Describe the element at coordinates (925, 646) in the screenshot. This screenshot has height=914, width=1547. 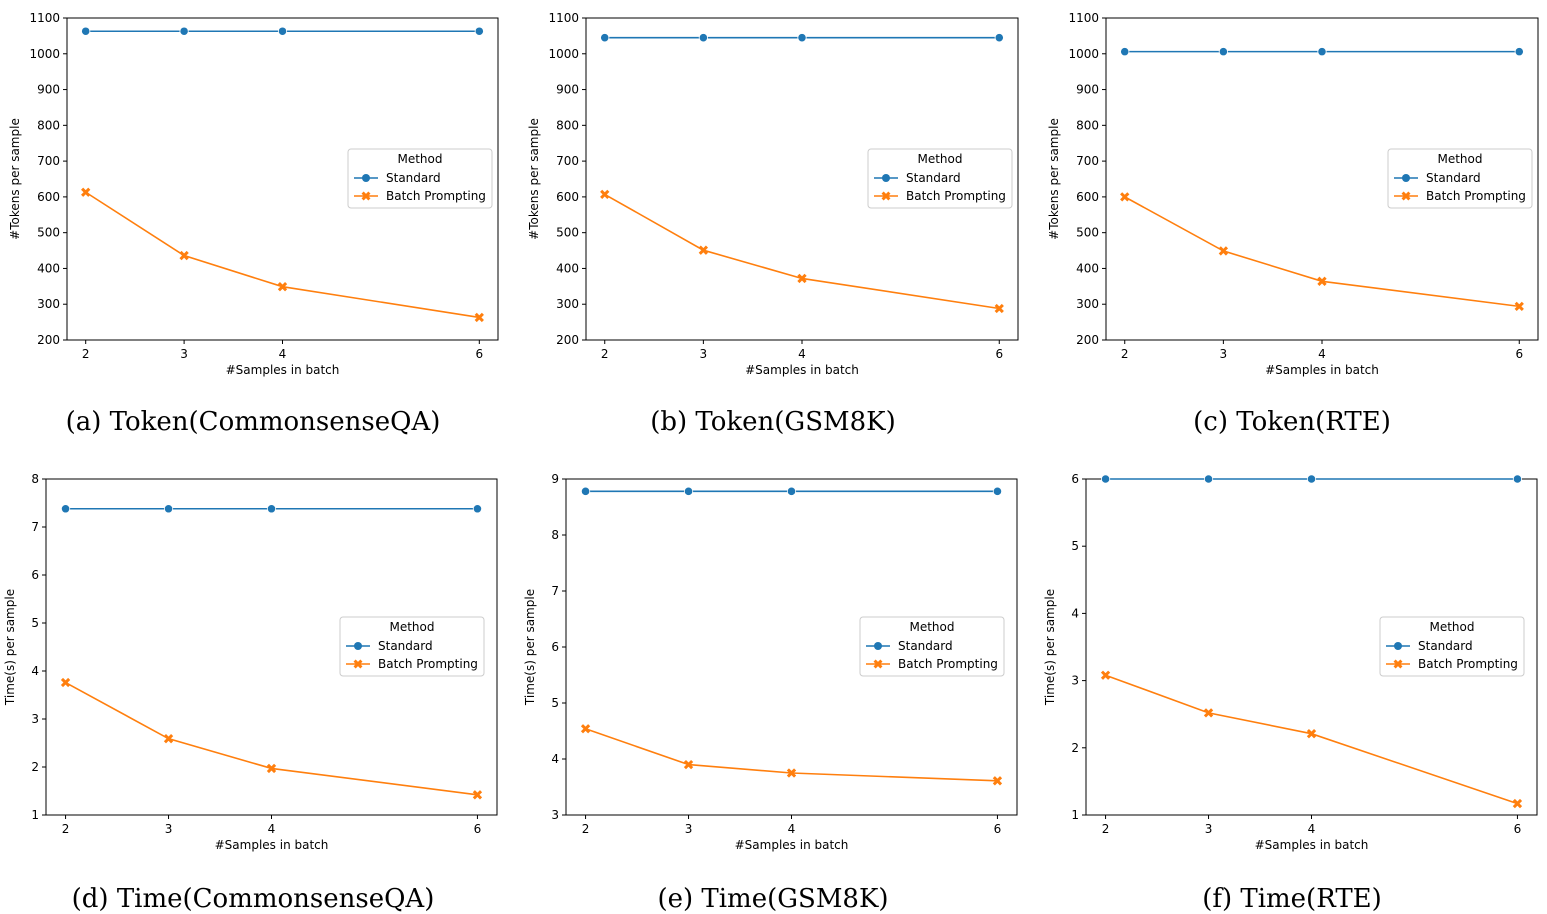
I see `legend-label: Standard` at that location.